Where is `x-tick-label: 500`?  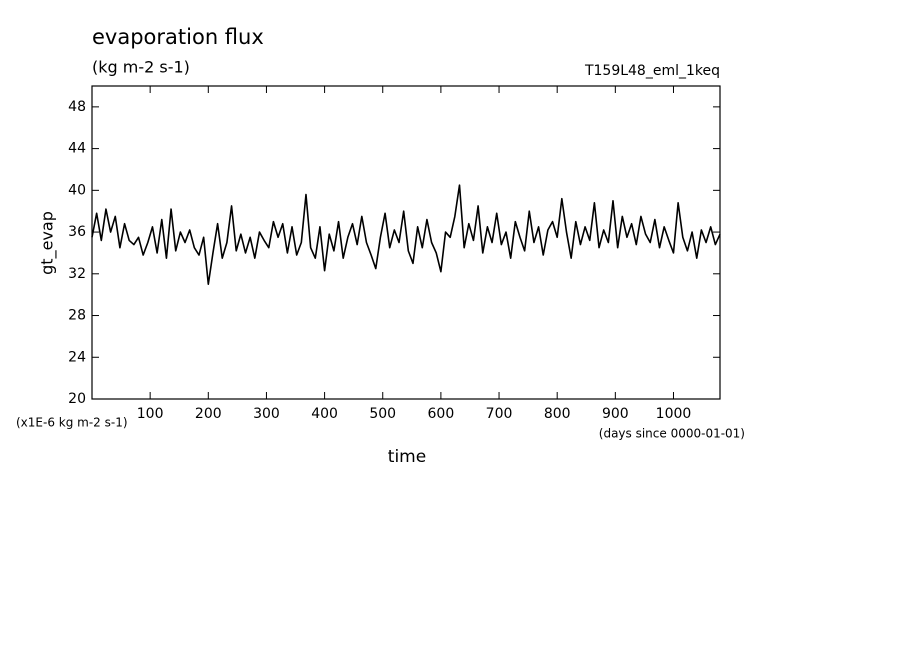
x-tick-label: 500 is located at coordinates (382, 414).